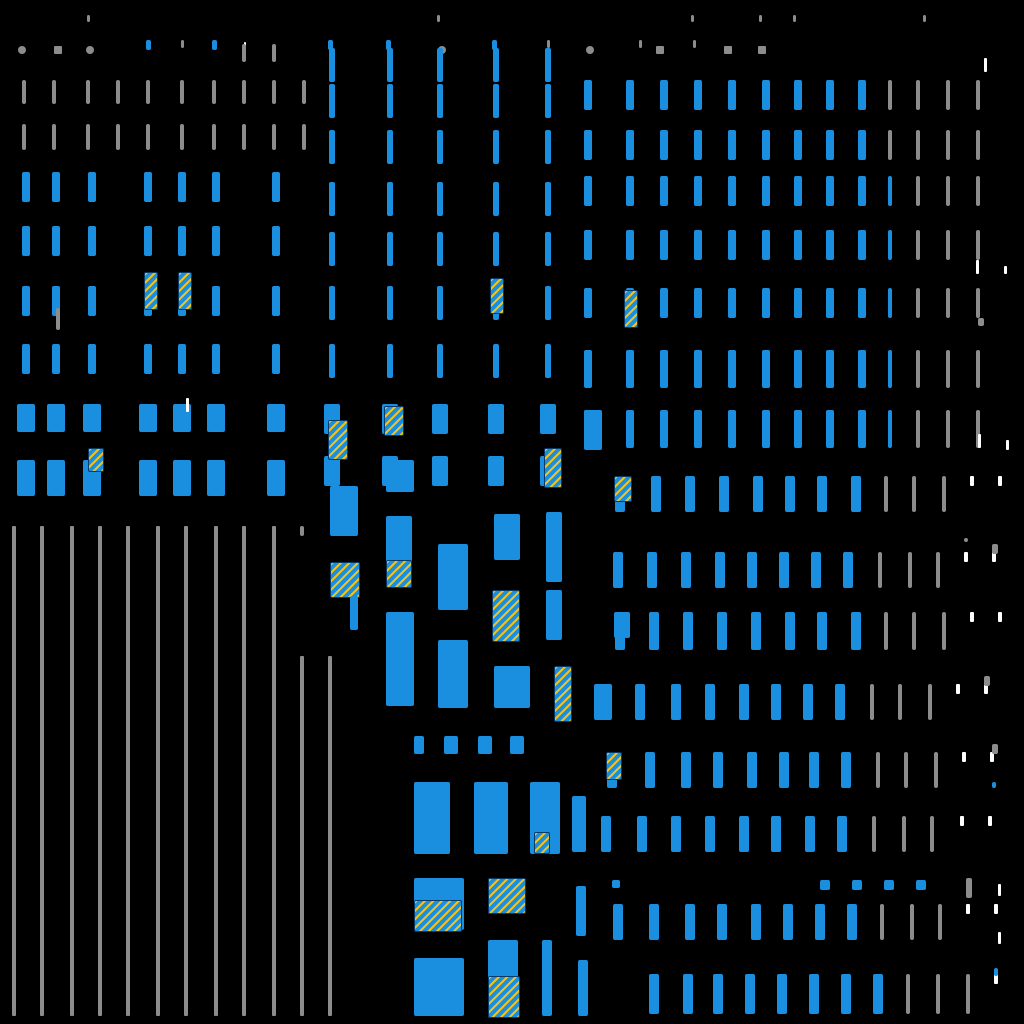 This screenshot has width=1024, height=1024. Describe the element at coordinates (728, 50) in the screenshot. I see `gray-square` at that location.